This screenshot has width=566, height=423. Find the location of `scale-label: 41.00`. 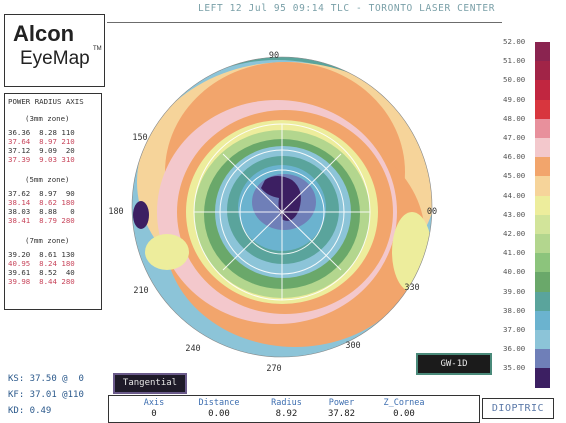

scale-label: 41.00 is located at coordinates (514, 253).